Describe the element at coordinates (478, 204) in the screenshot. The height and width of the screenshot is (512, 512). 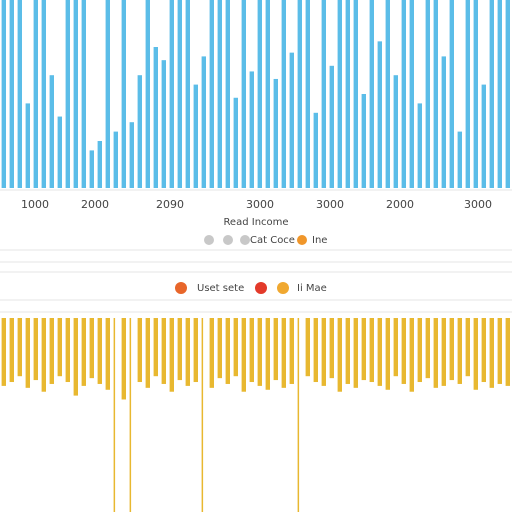
I see `x-tick-label: 3000` at that location.